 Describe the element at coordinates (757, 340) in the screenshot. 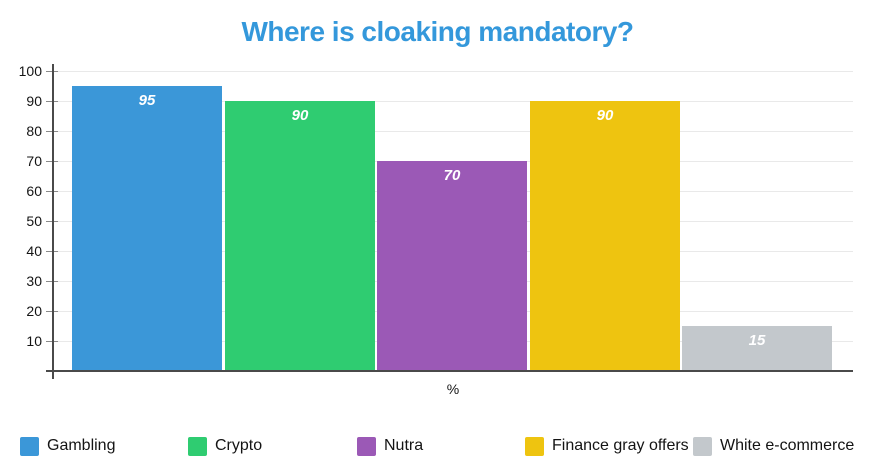

I see `bar-value-label: 15` at that location.